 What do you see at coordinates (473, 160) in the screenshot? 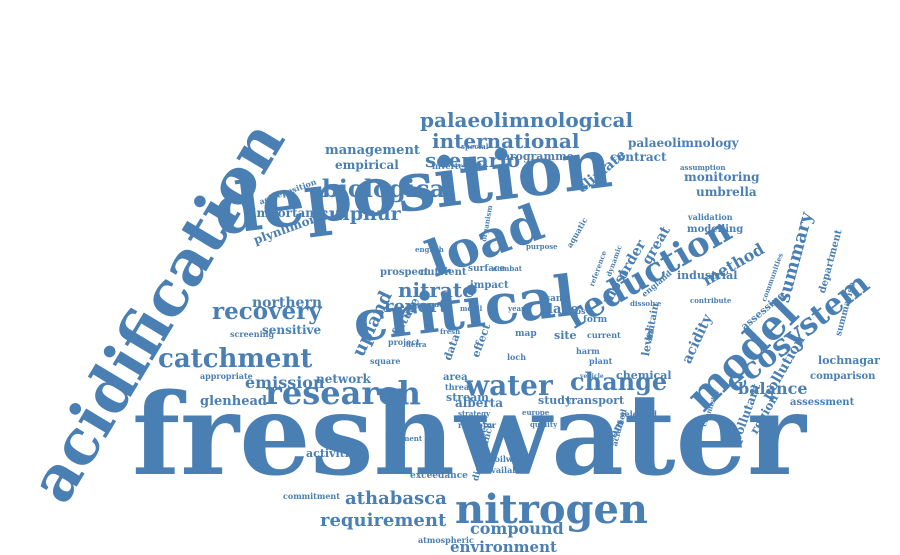
I see `cloud-word: scenario` at bounding box center [473, 160].